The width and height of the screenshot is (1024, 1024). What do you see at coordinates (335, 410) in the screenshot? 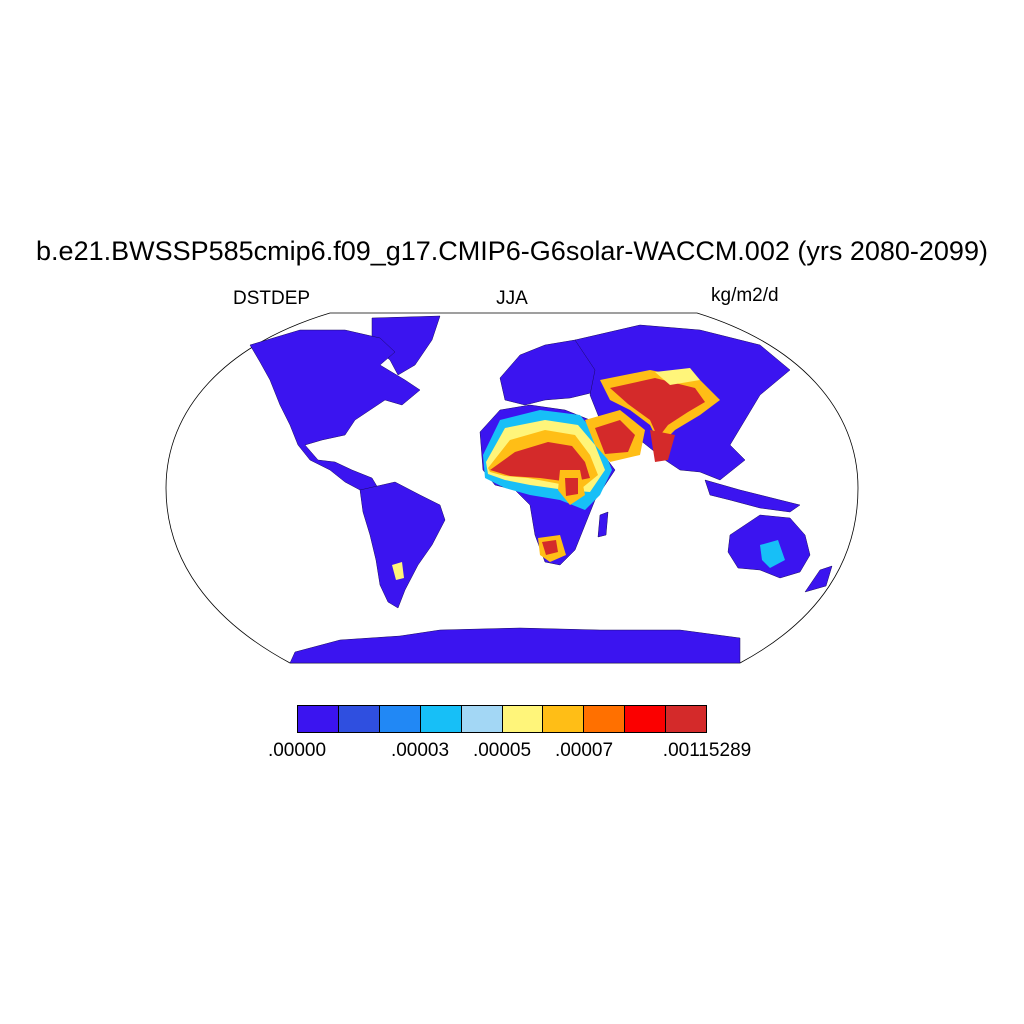
I see `north-america` at bounding box center [335, 410].